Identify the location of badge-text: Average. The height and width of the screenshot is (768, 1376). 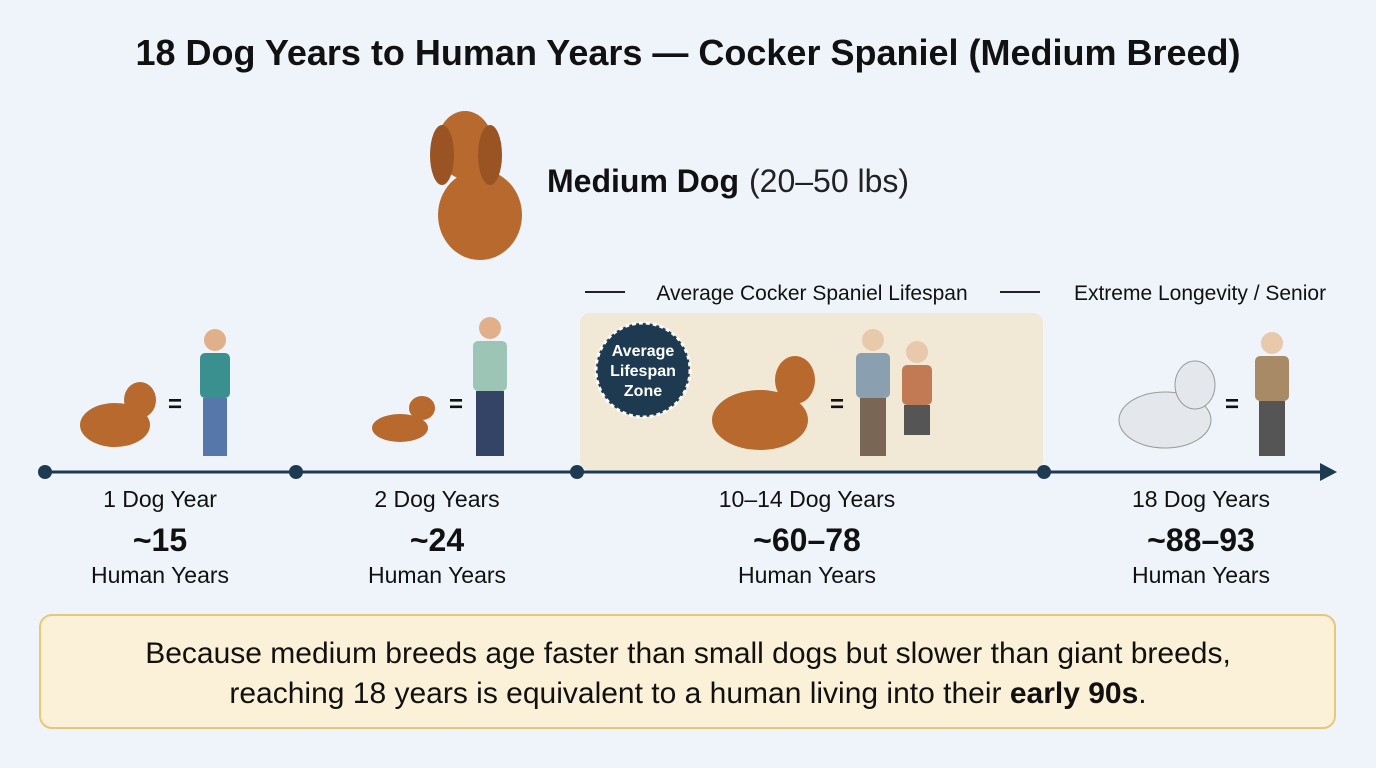
(643, 351).